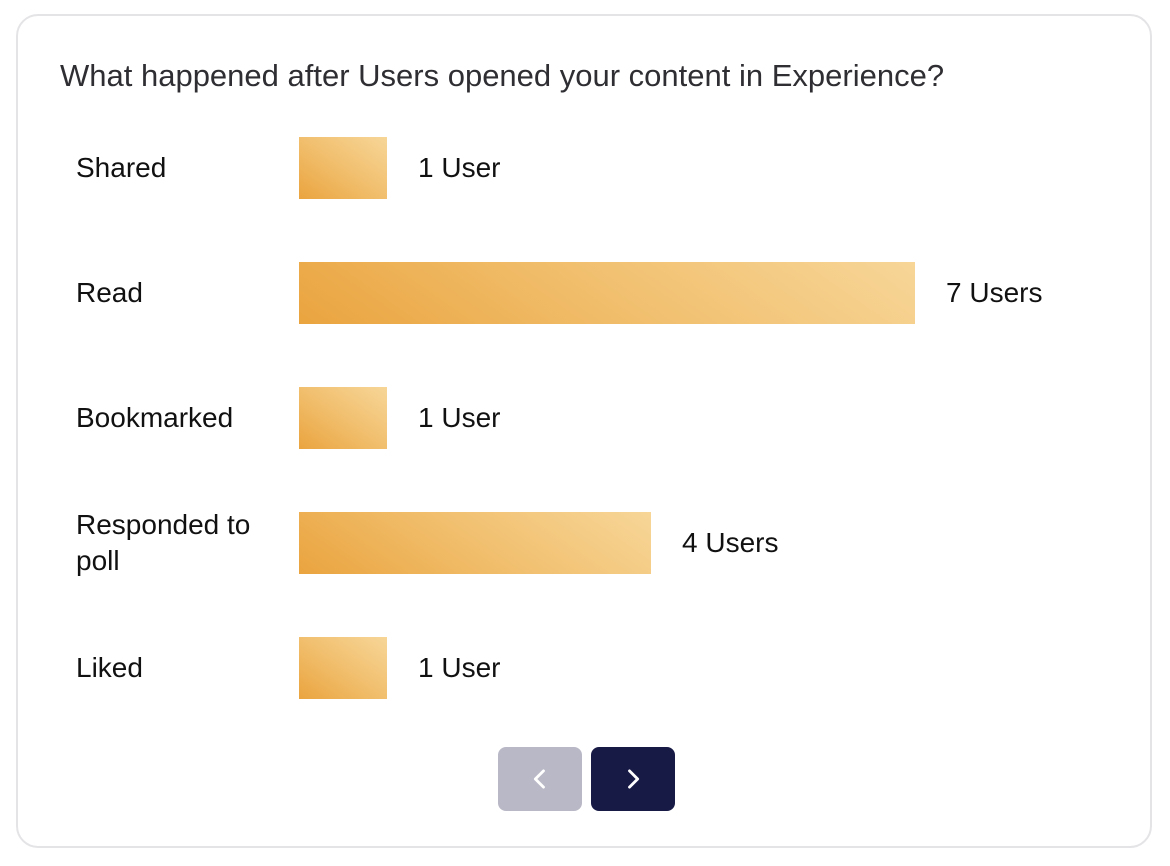 This screenshot has height=866, width=1170. I want to click on value-label: 7 Users, so click(994, 292).